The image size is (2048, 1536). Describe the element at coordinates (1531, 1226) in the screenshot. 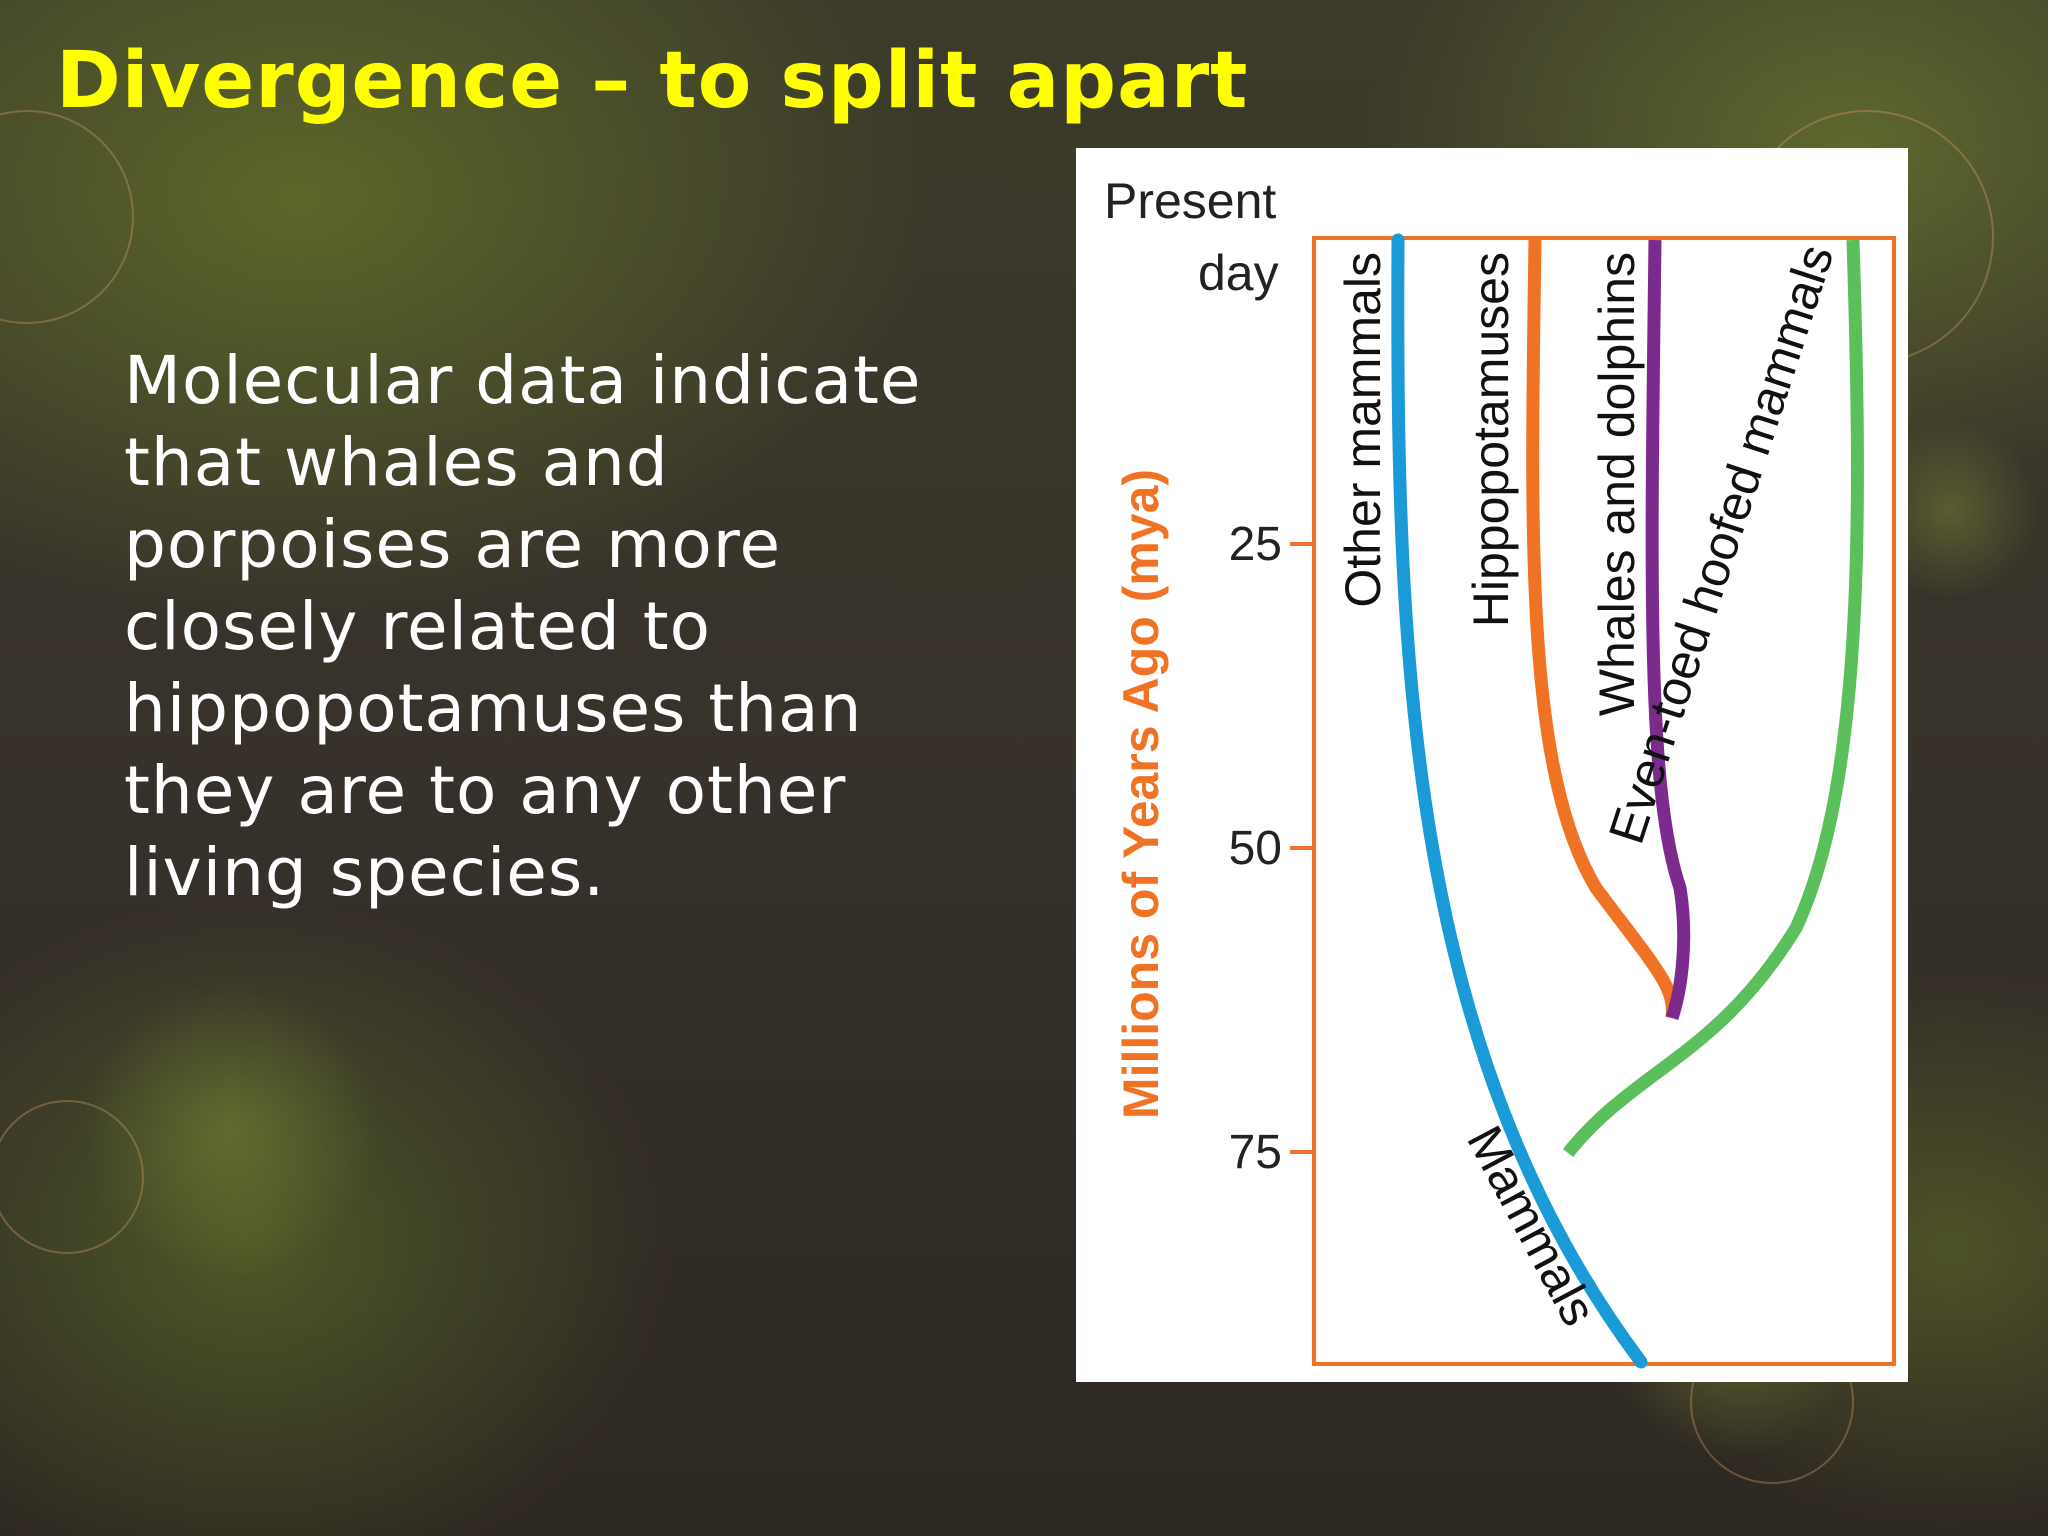

I see `label-mammals: Mammals` at that location.